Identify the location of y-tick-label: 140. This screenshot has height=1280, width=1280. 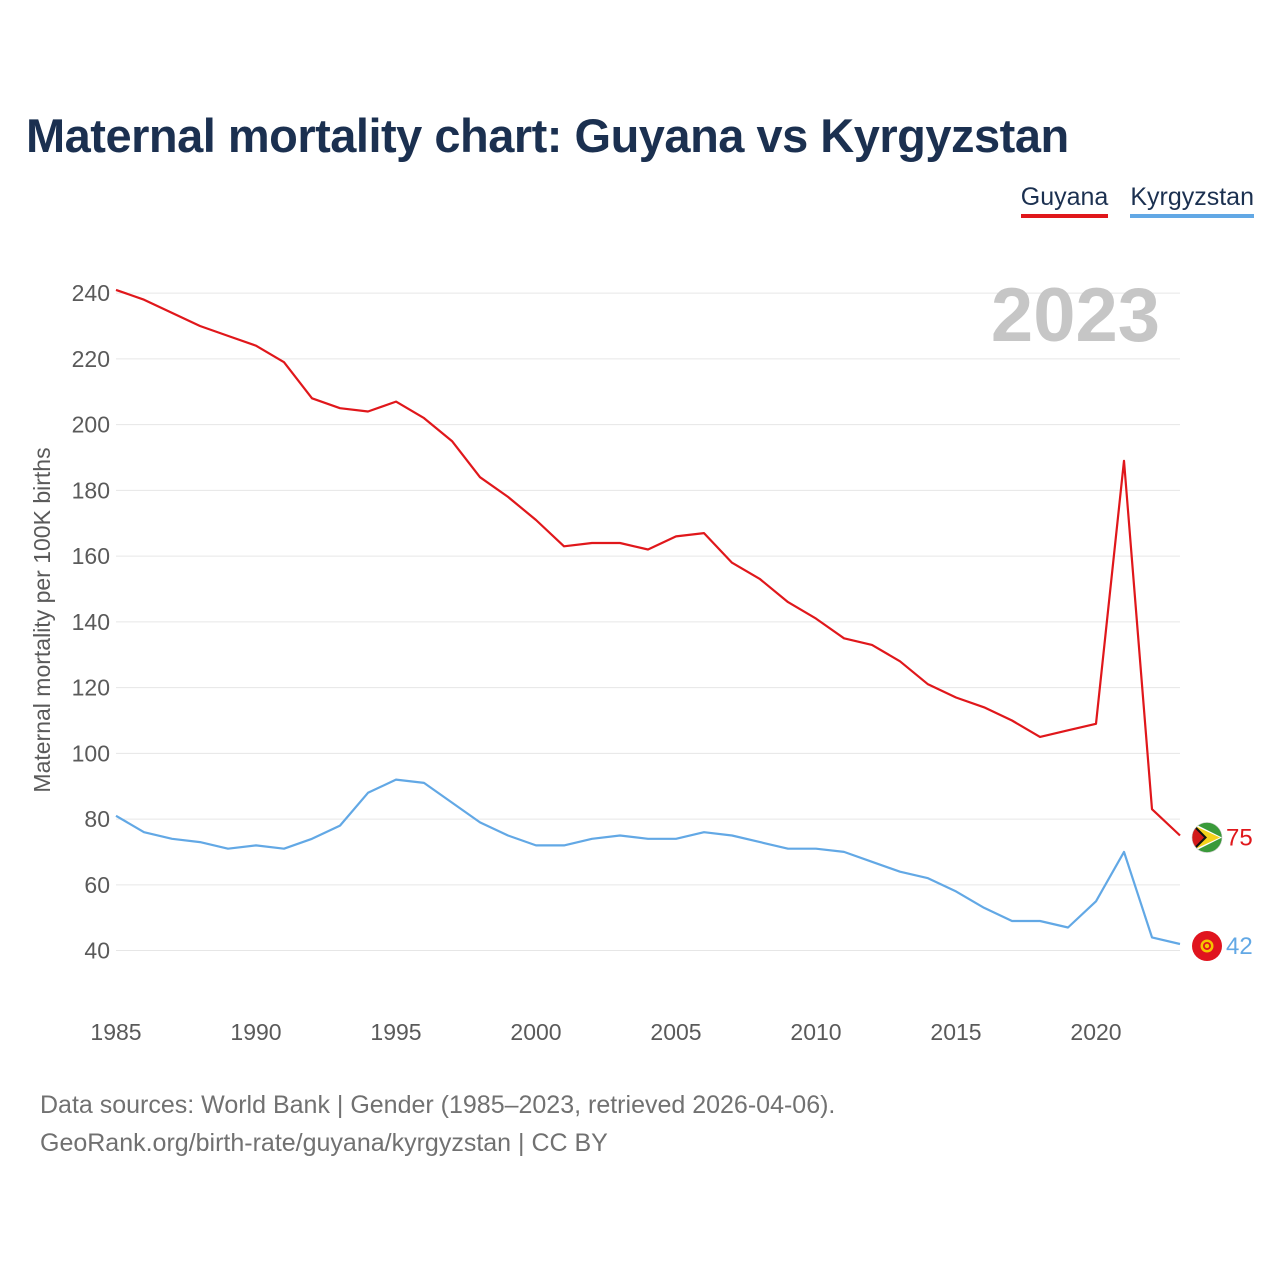
(91, 622).